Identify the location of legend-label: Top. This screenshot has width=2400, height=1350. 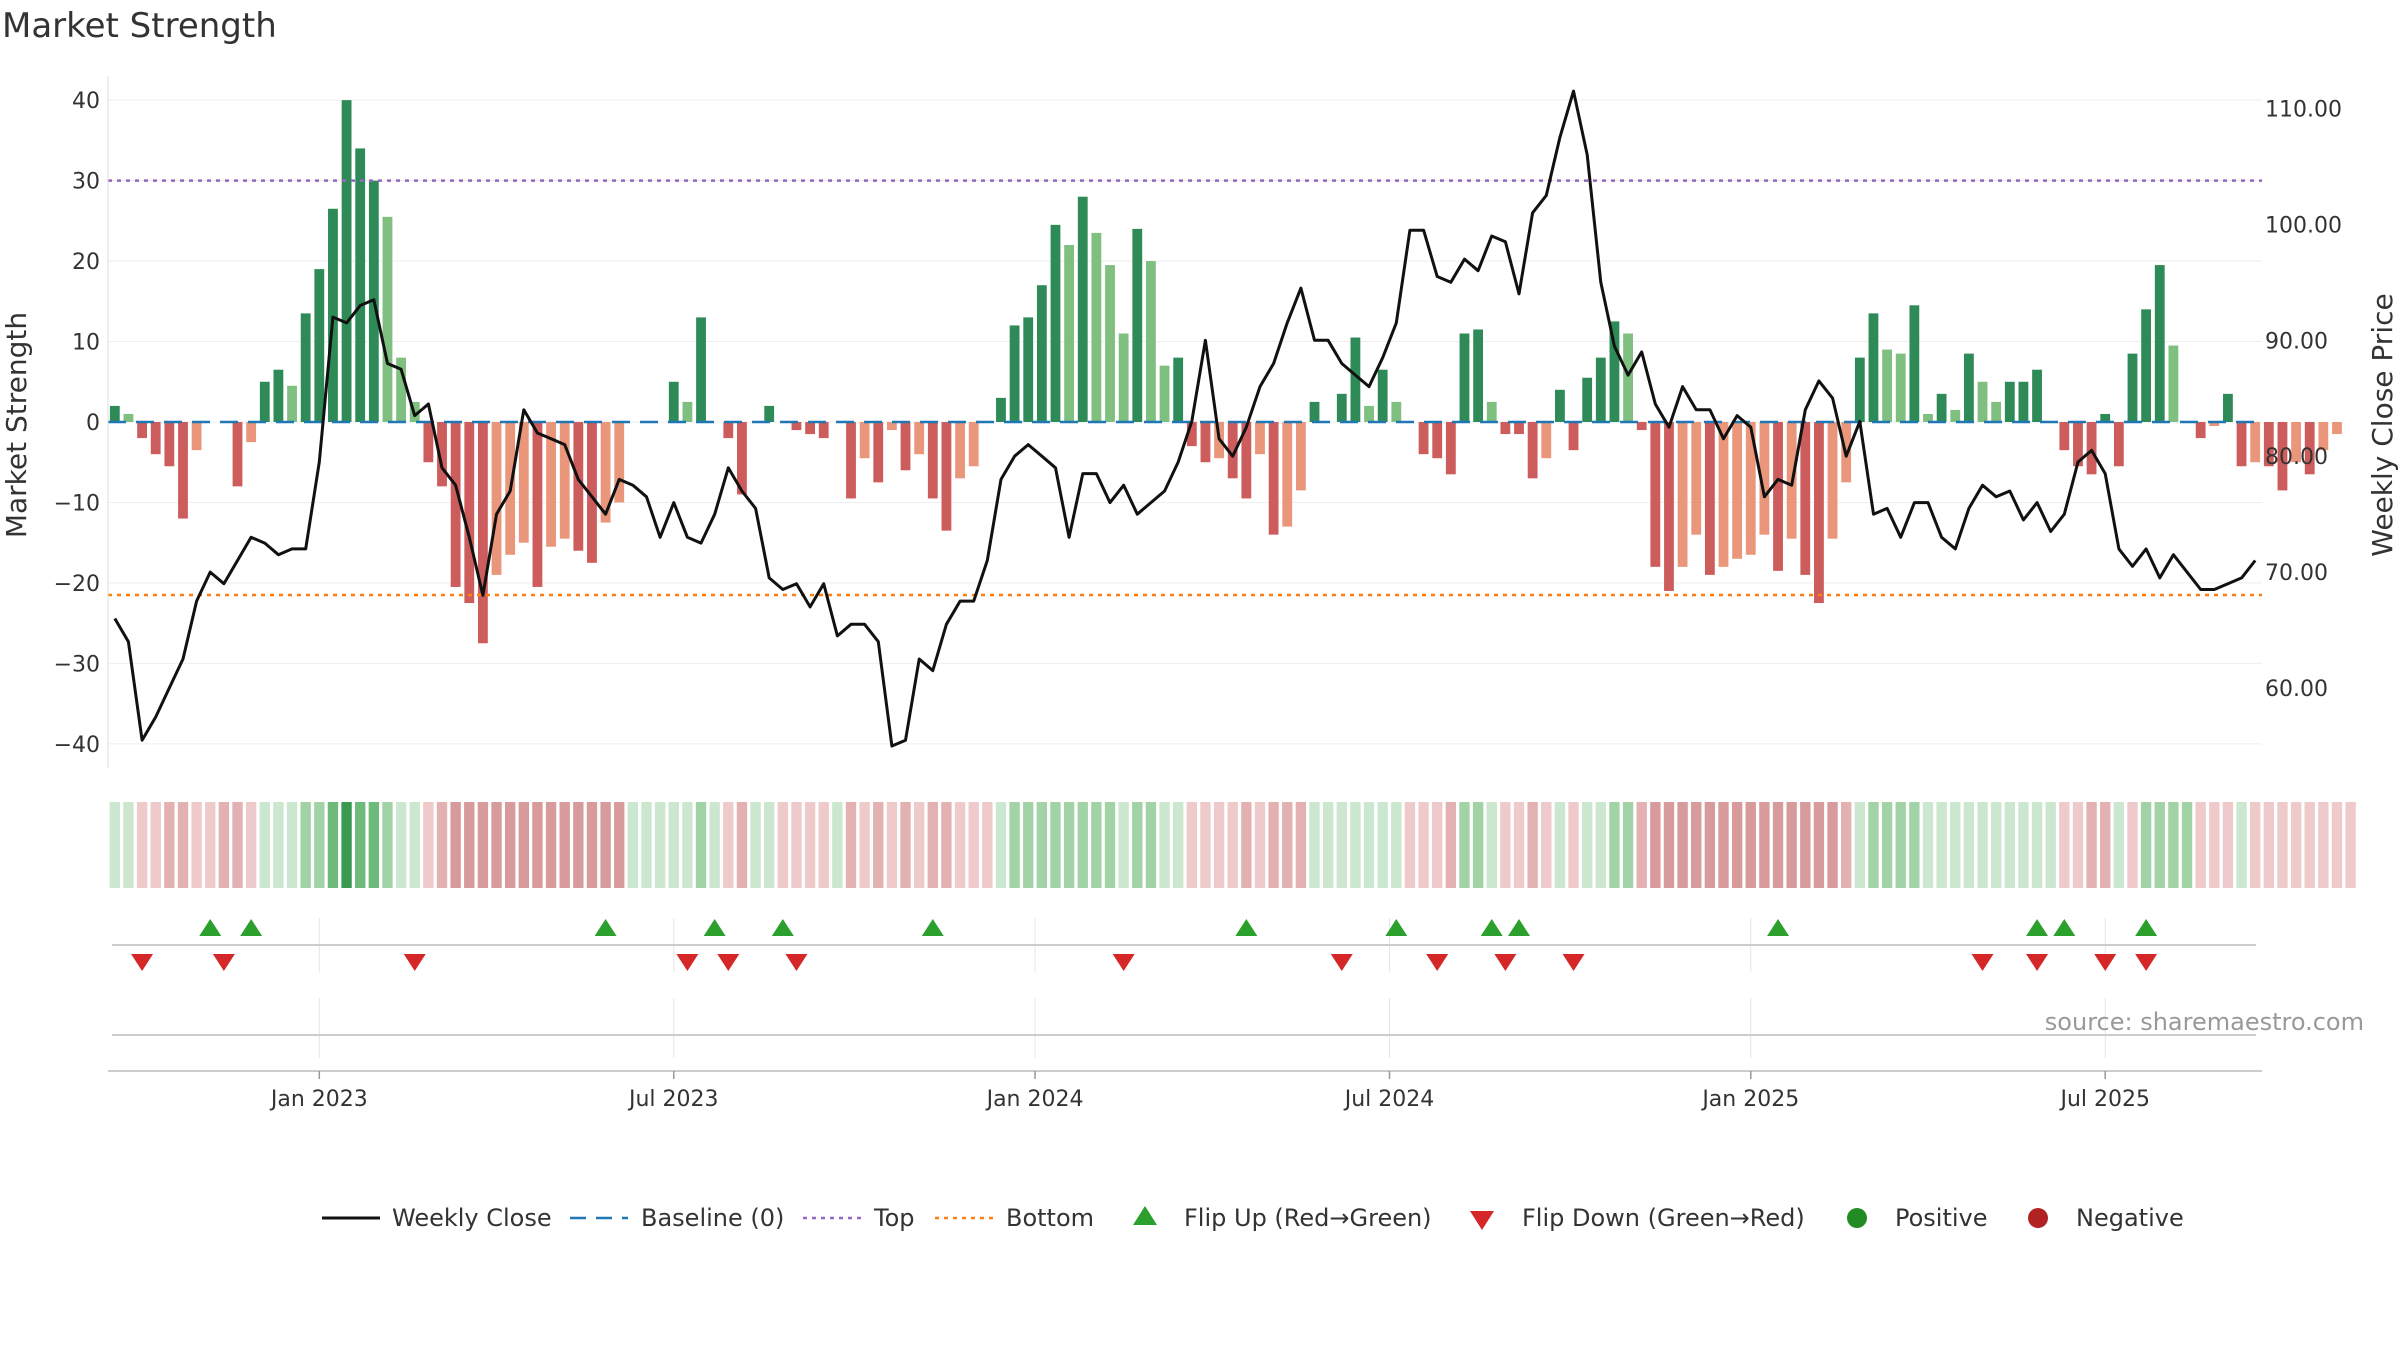
(894, 1218).